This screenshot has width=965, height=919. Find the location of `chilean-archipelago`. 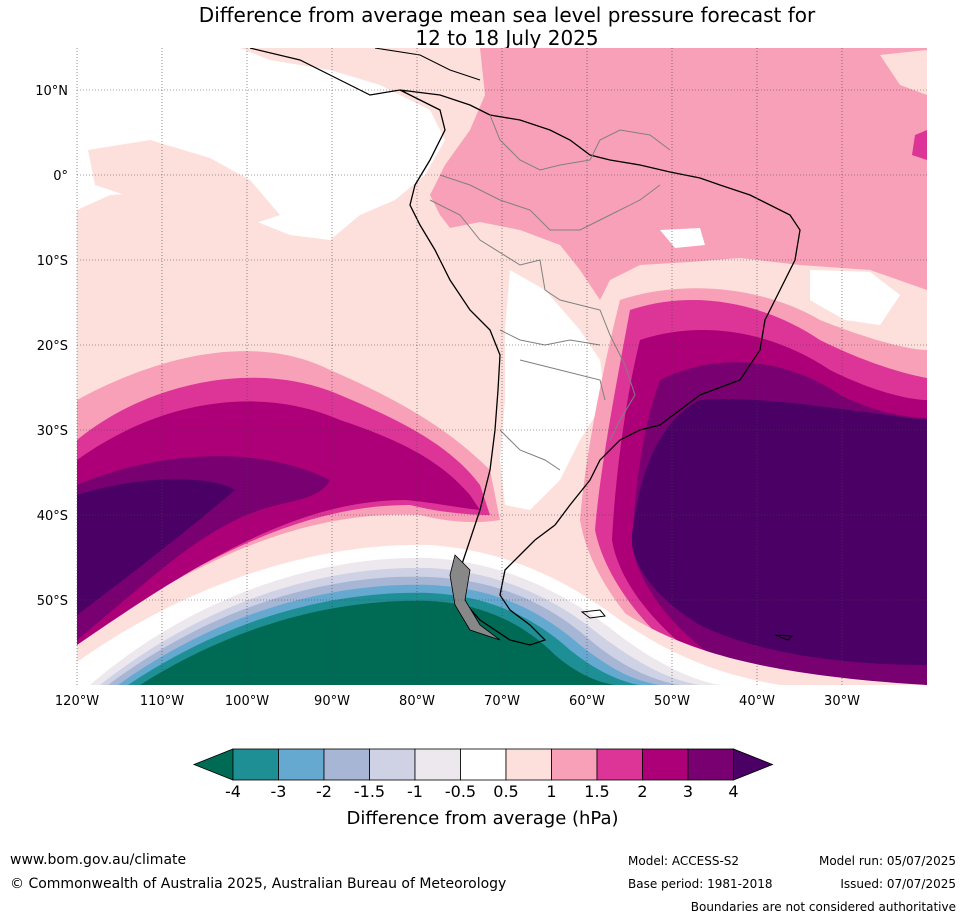

chilean-archipelago is located at coordinates (475, 597).